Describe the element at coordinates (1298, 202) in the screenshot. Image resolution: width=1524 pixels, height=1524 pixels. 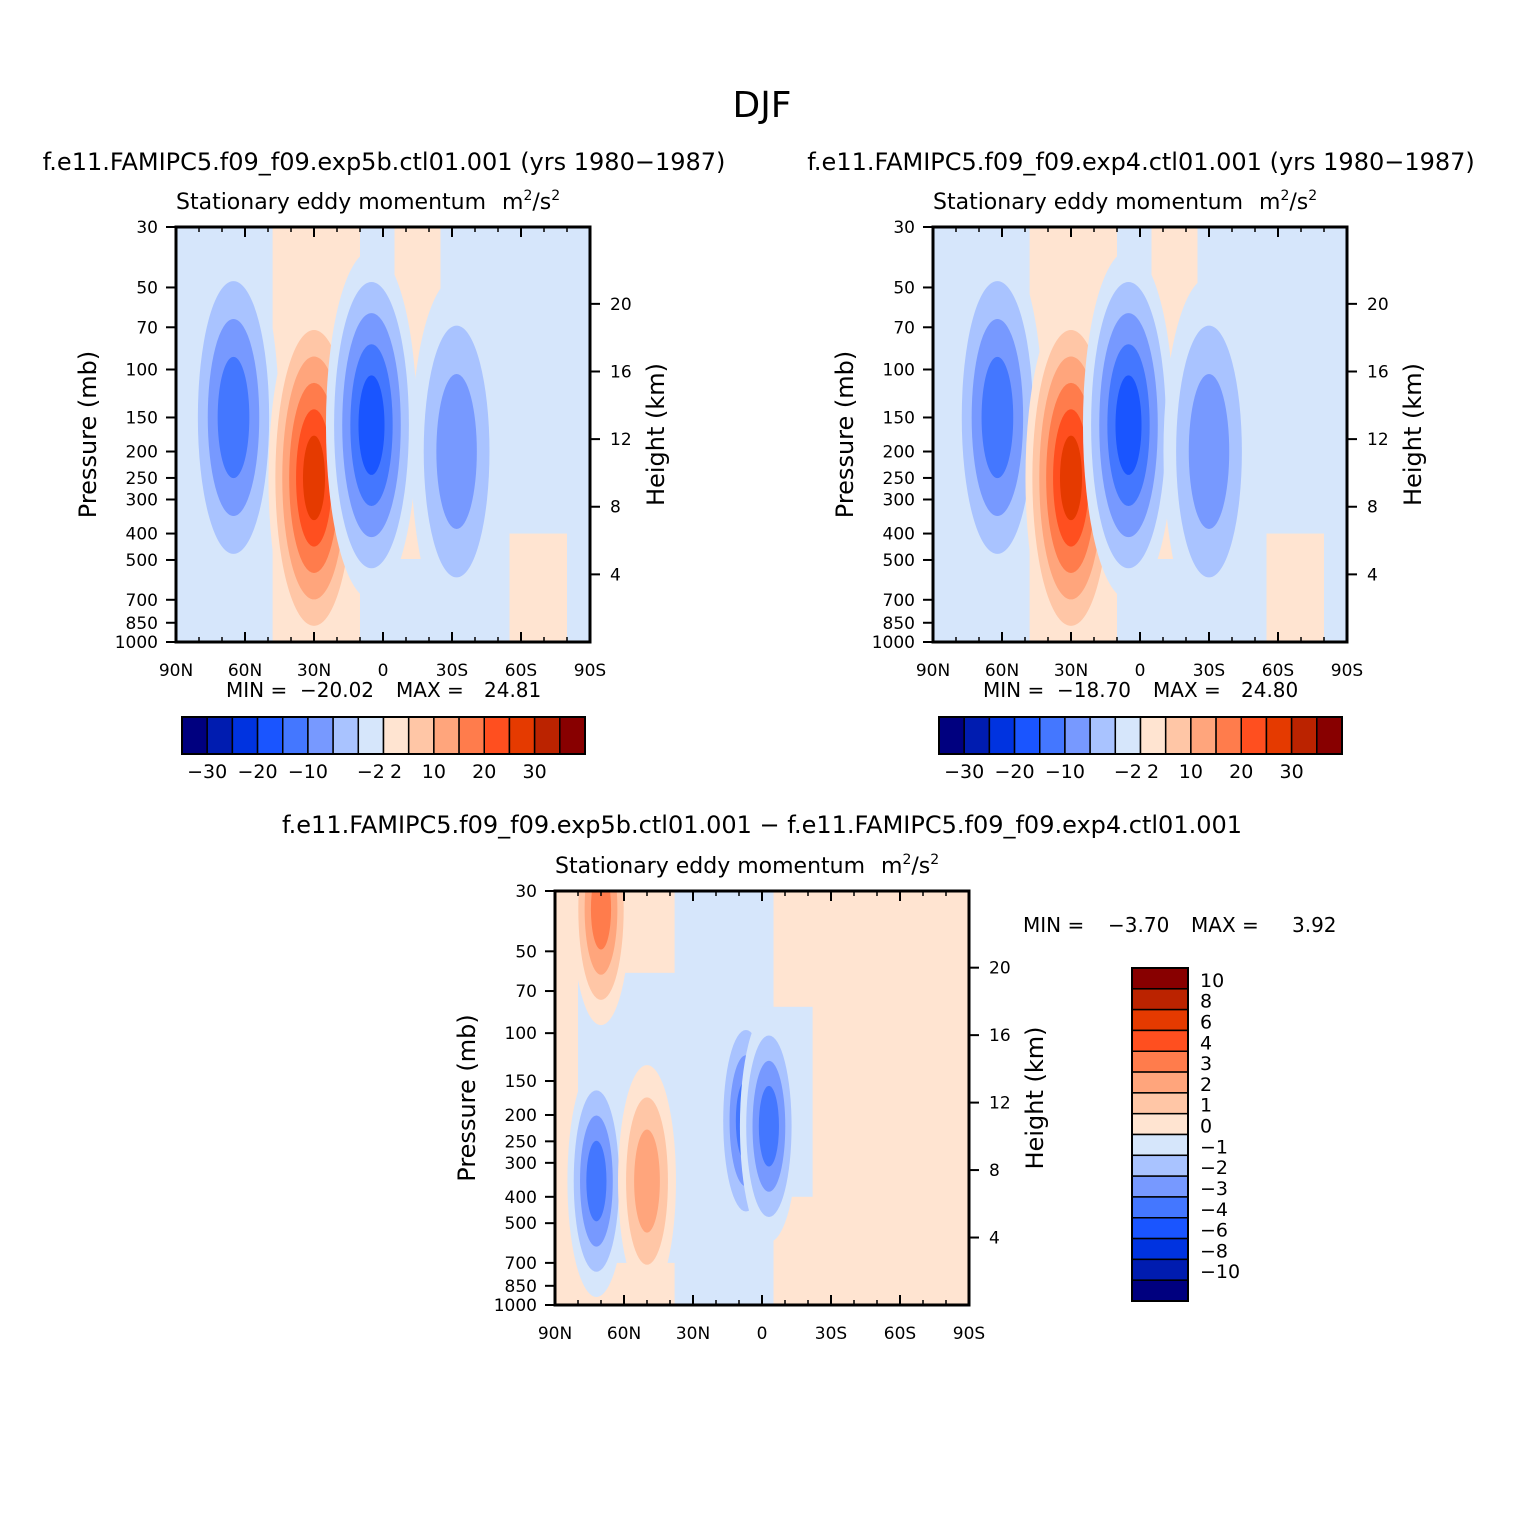
I see `units-mid: /s` at that location.